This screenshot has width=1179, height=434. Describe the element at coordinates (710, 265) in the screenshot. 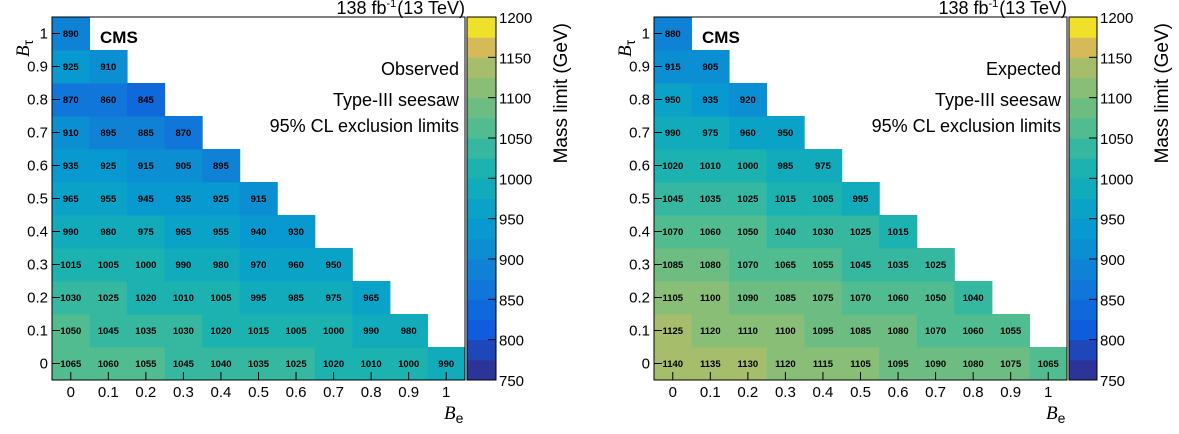

I see `cell-value-label: 1080` at that location.